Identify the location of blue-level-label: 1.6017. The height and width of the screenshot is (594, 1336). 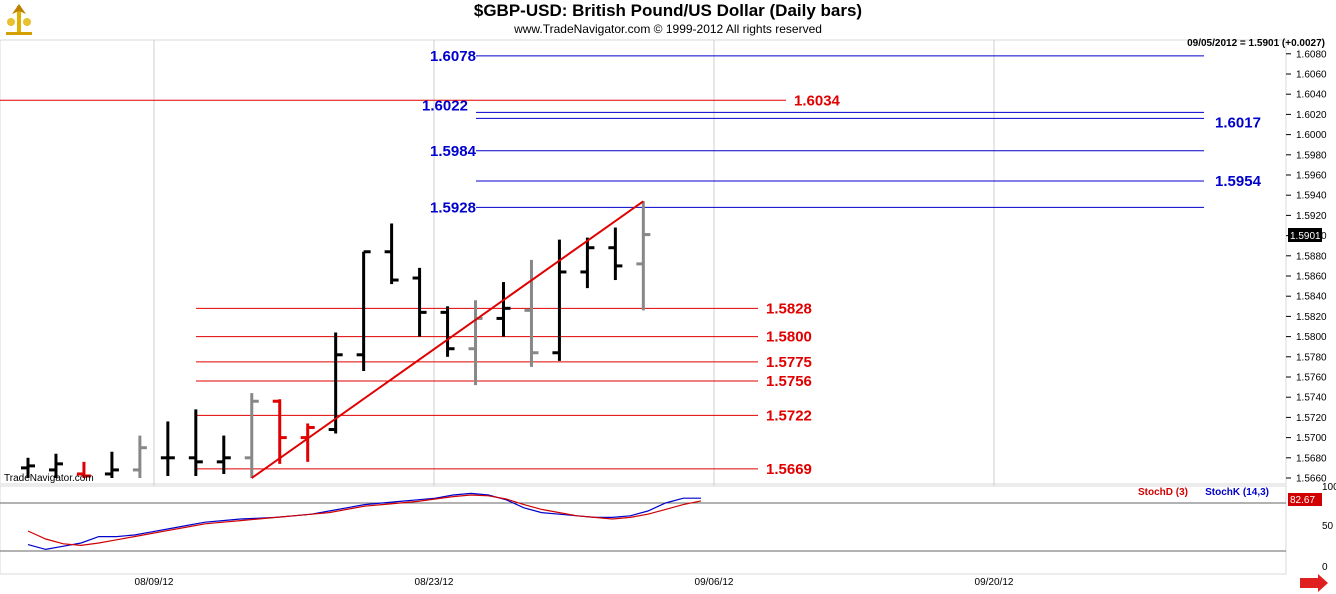
(1238, 122).